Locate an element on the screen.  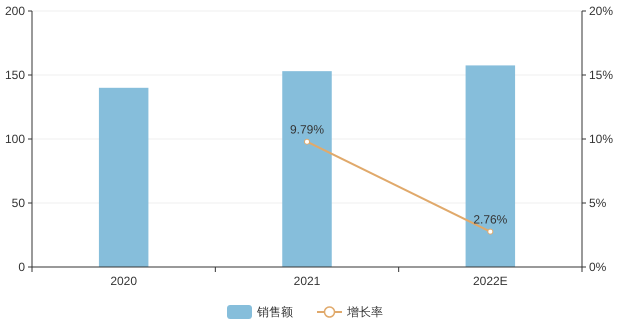
y2-tick-label: 15% is located at coordinates (601, 75).